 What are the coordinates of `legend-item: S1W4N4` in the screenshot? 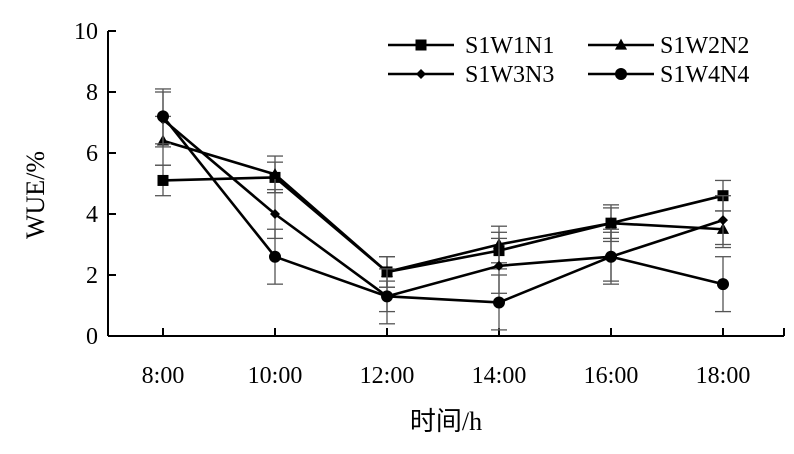 It's located at (668, 75).